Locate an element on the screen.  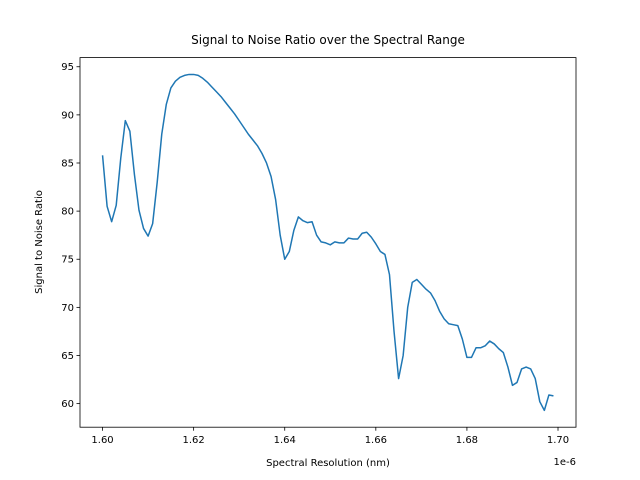
y-tick-label: 90 is located at coordinates (67, 115).